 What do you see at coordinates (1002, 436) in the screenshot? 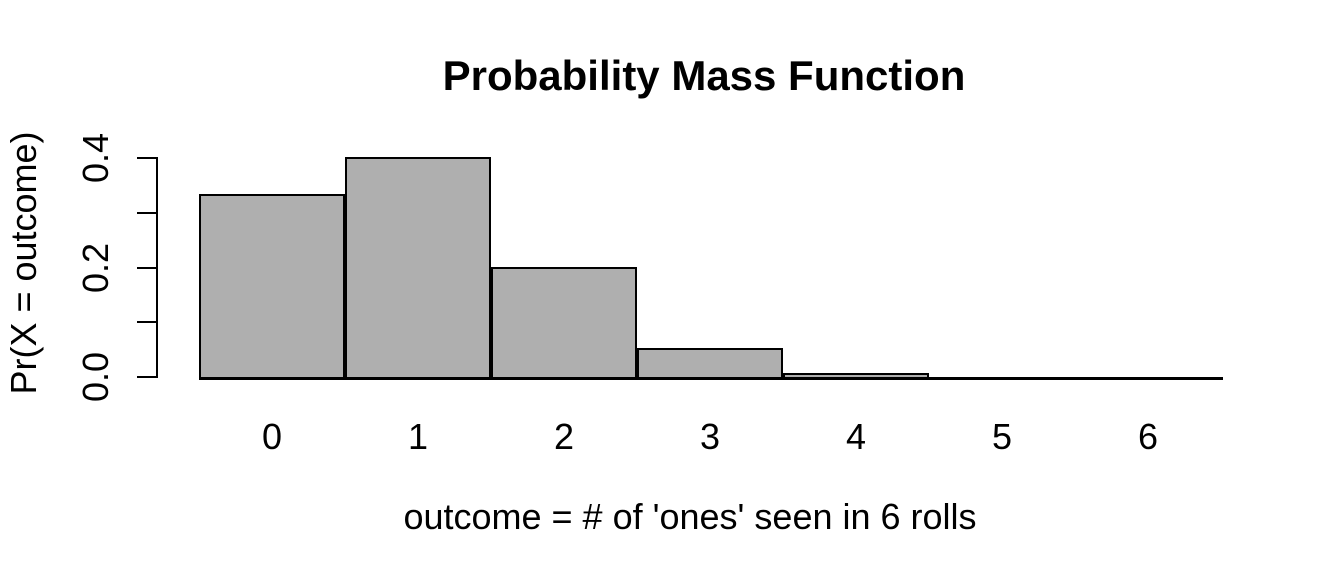
I see `x-tick-label: 5` at bounding box center [1002, 436].